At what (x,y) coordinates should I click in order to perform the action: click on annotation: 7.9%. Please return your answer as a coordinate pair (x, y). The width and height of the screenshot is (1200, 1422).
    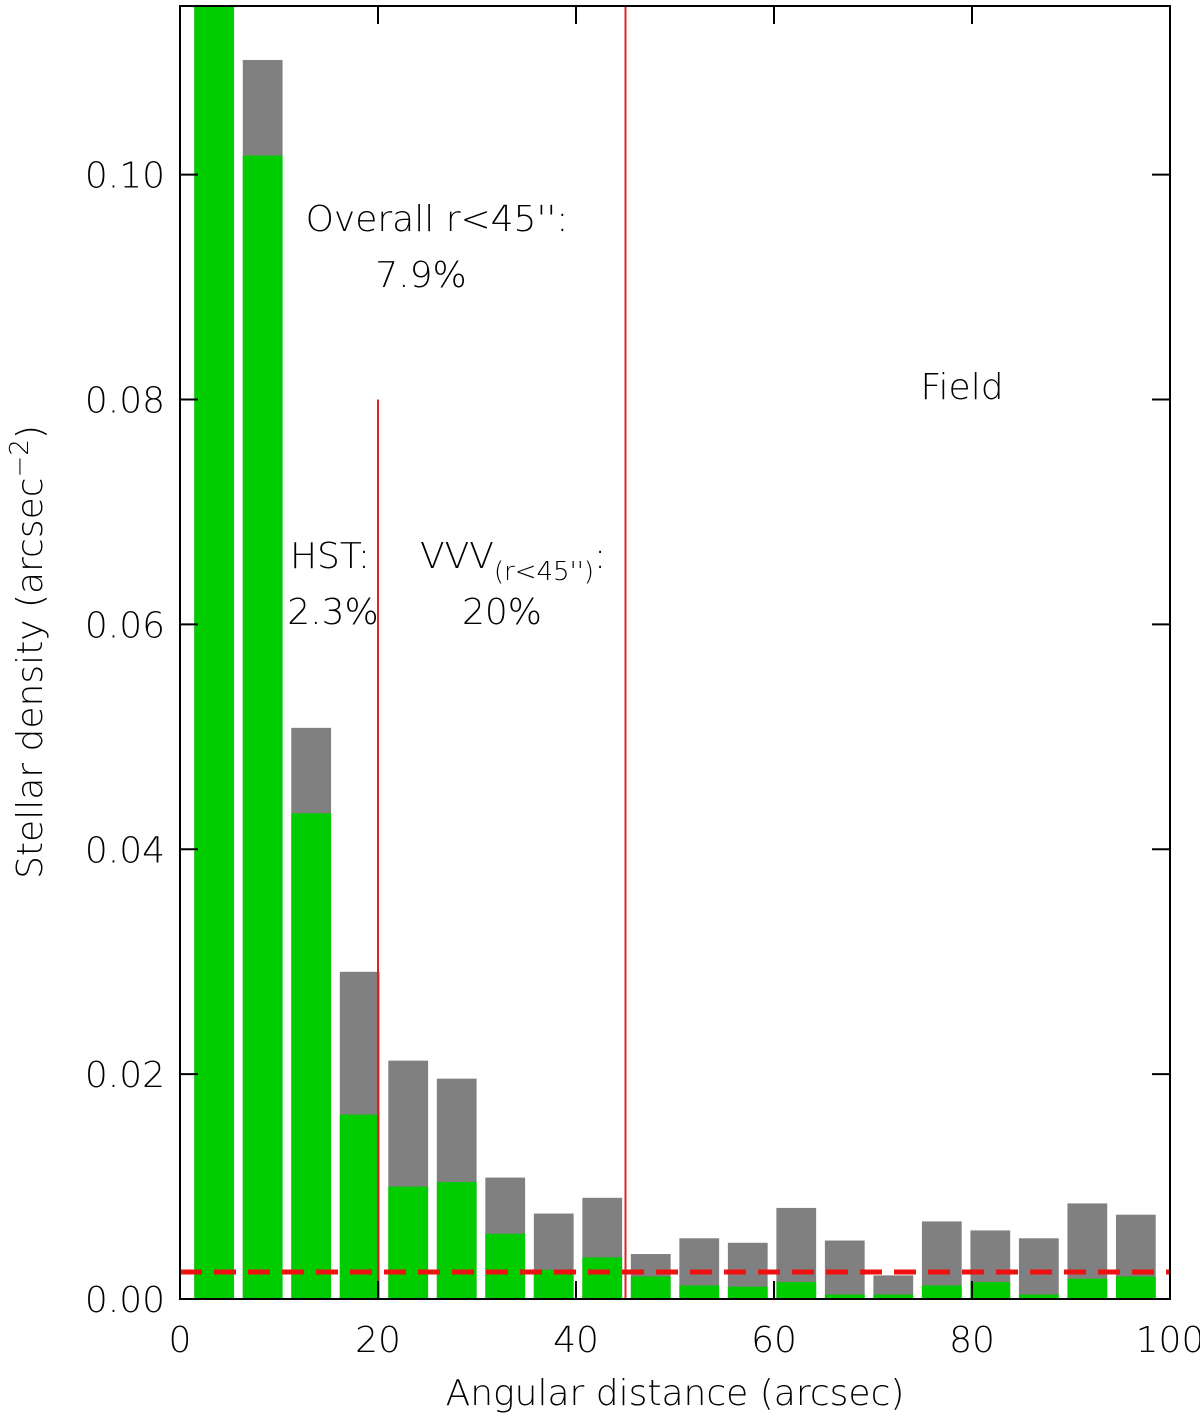
    Looking at the image, I should click on (420, 275).